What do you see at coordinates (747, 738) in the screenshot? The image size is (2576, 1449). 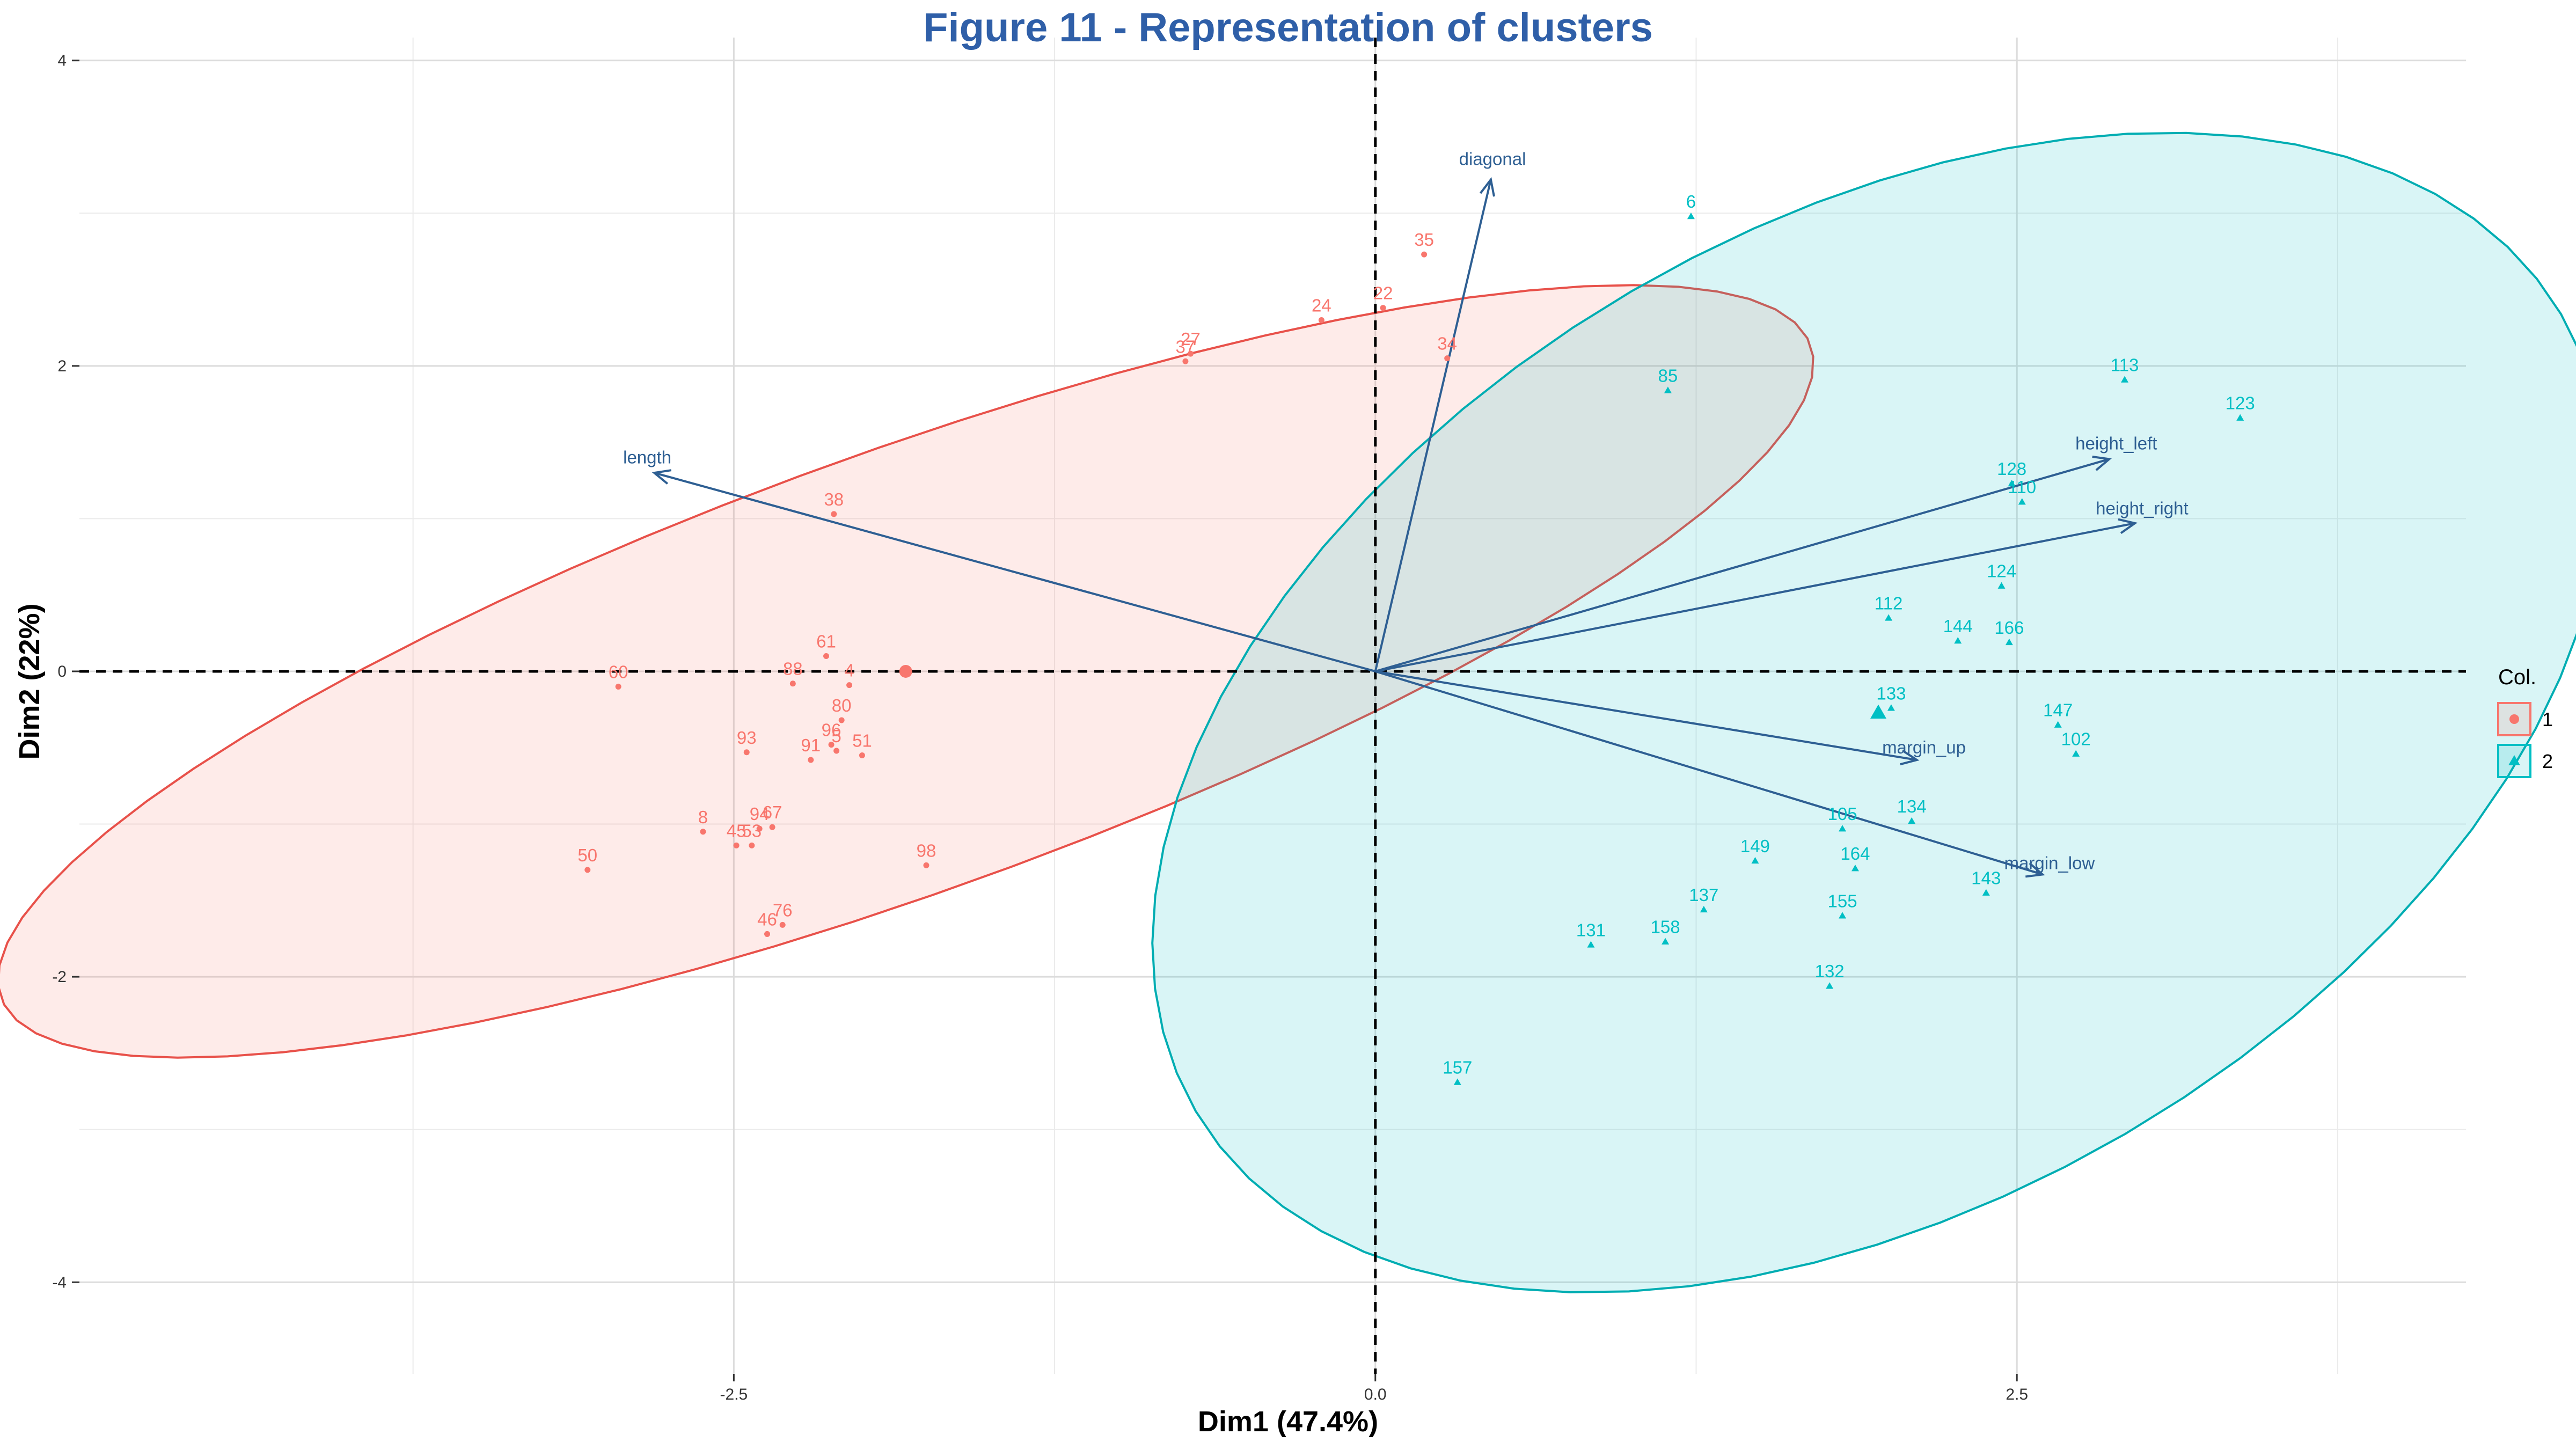 I see `point-label-93: 93` at bounding box center [747, 738].